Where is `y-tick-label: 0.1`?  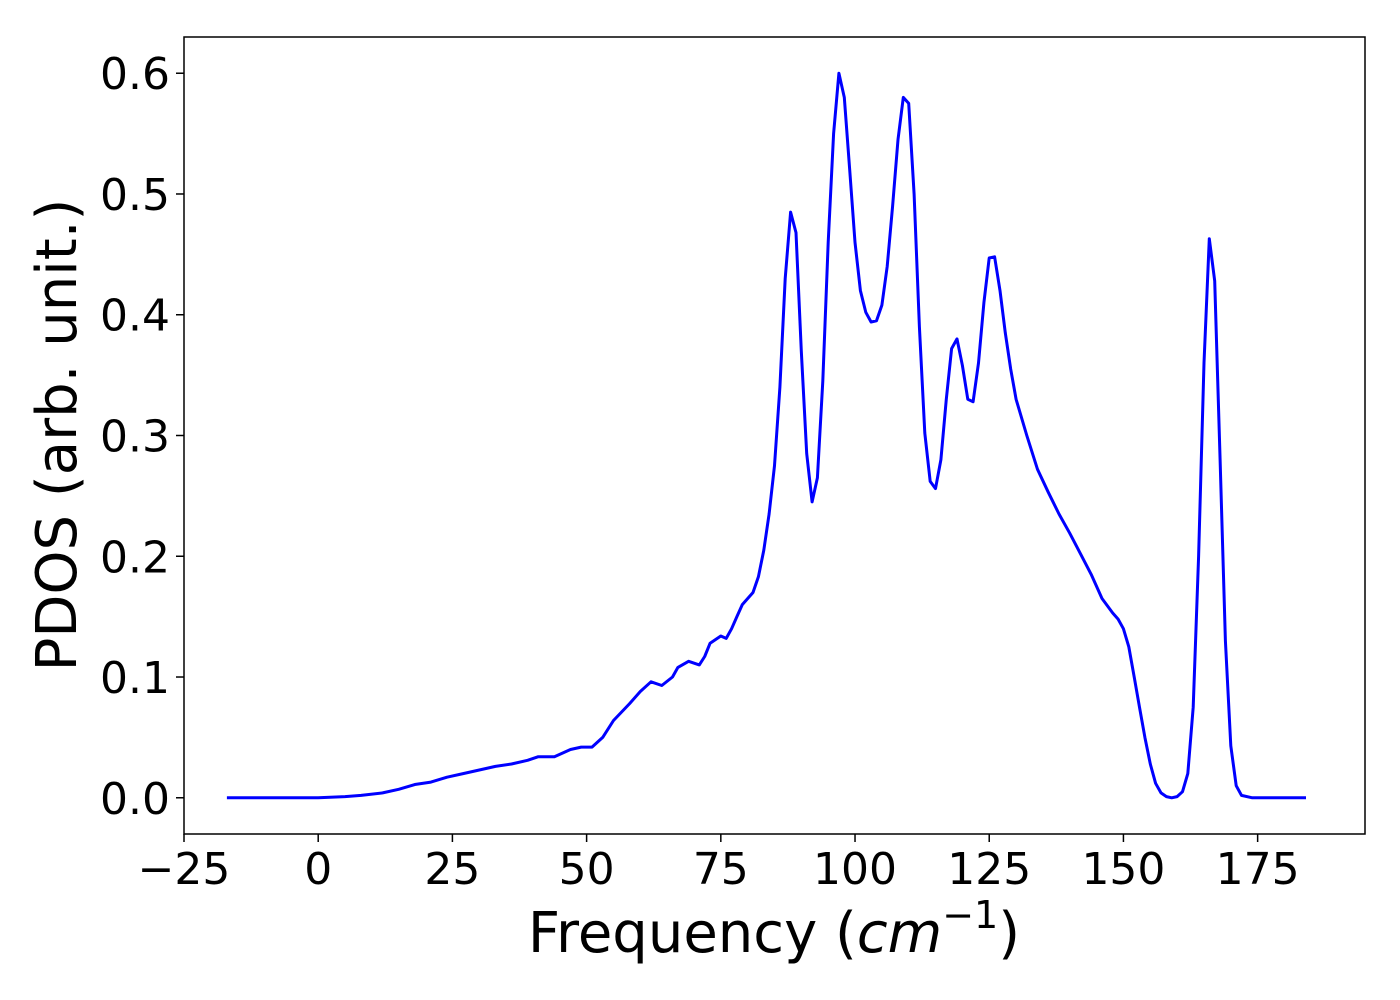 y-tick-label: 0.1 is located at coordinates (135, 678).